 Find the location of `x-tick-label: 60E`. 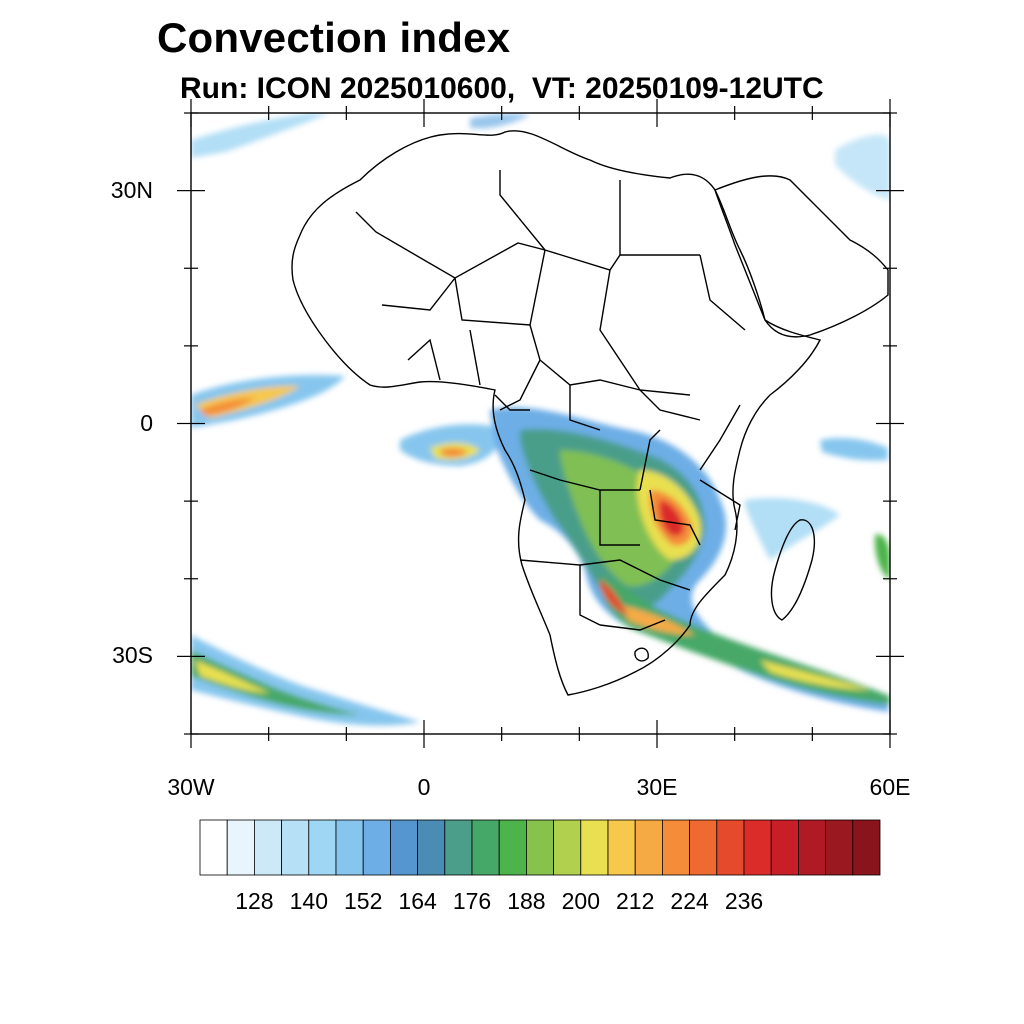

x-tick-label: 60E is located at coordinates (890, 787).